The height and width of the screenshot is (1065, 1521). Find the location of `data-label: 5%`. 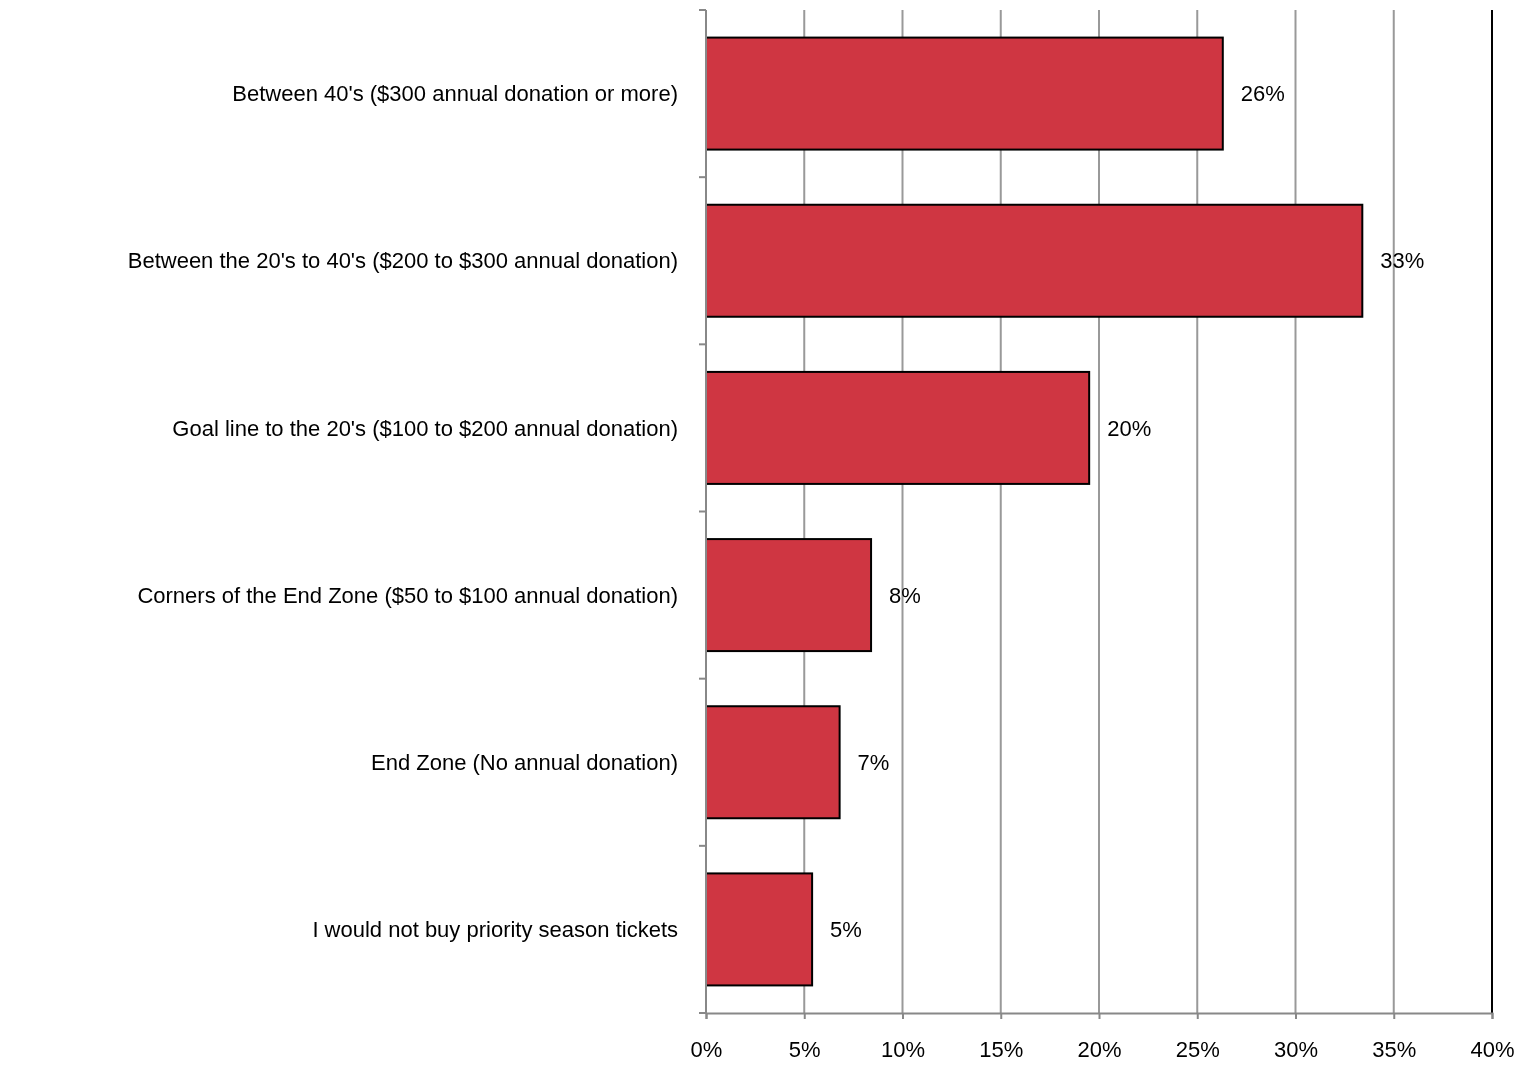

data-label: 5% is located at coordinates (846, 930).